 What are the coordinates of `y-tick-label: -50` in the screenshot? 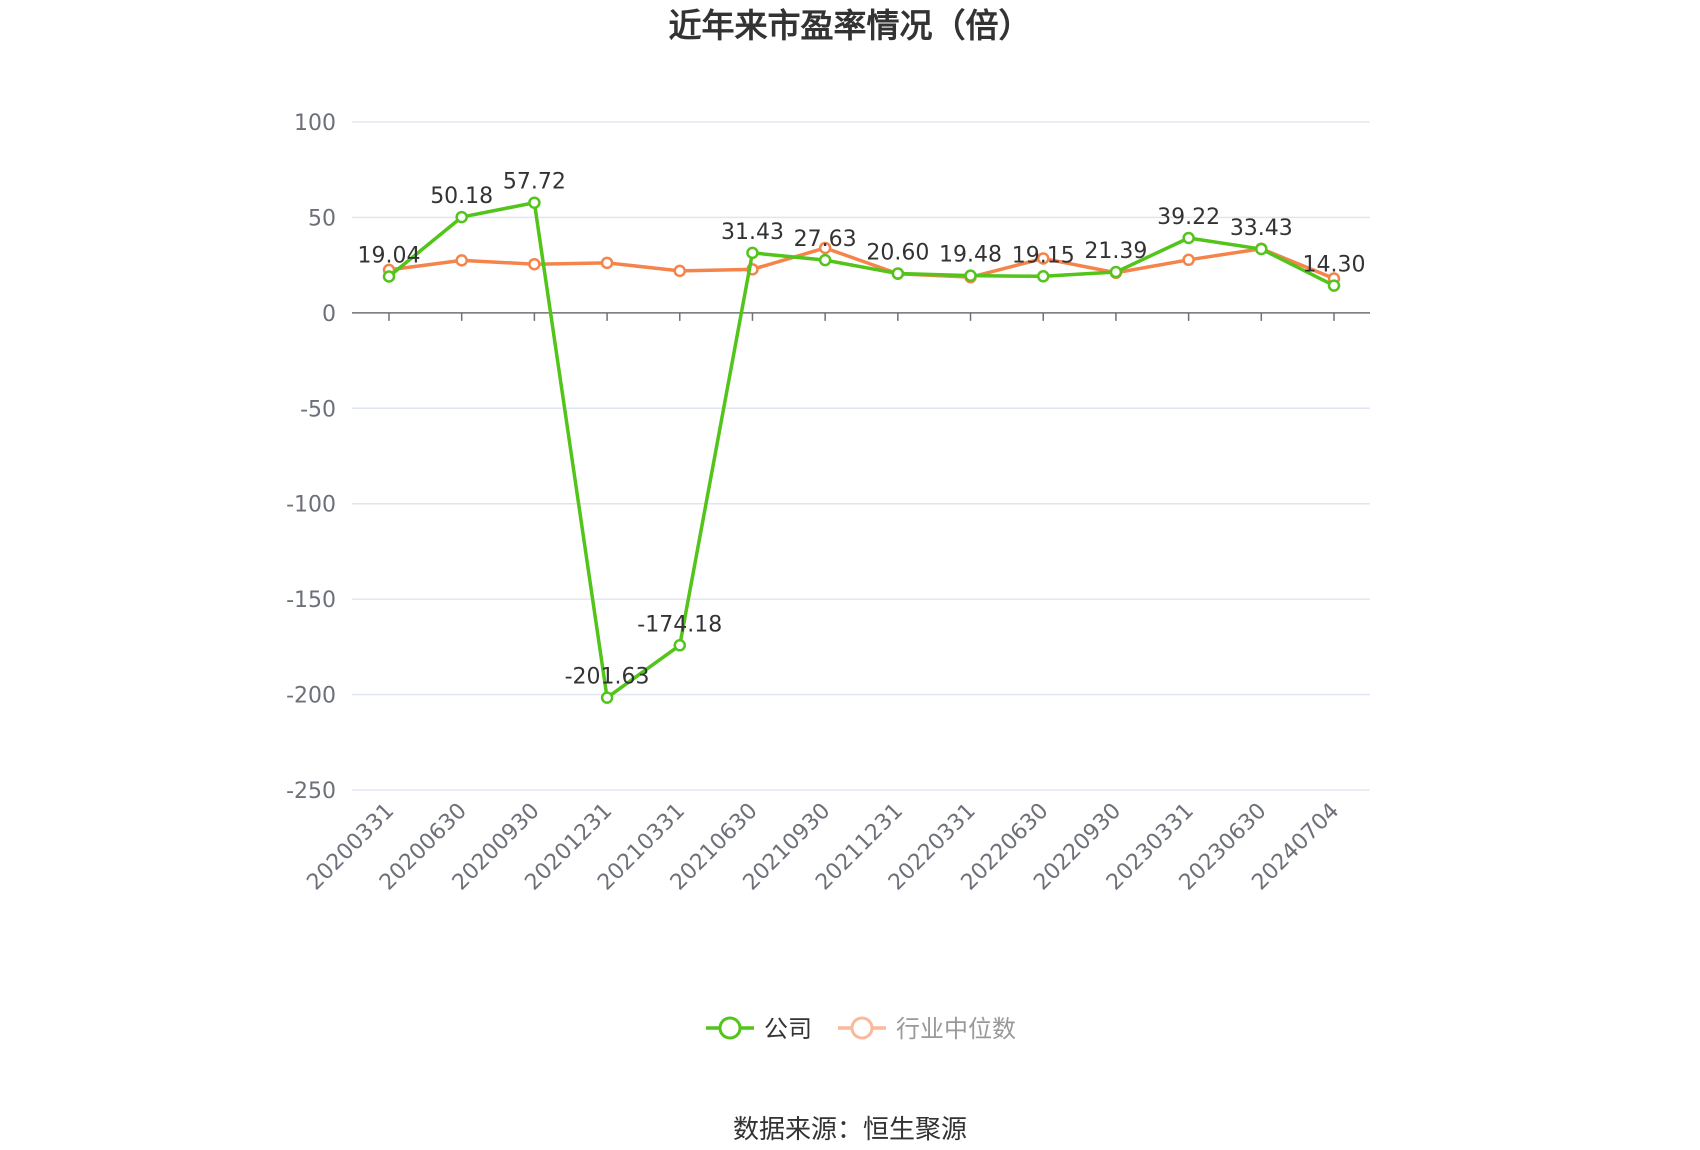 It's located at (318, 409).